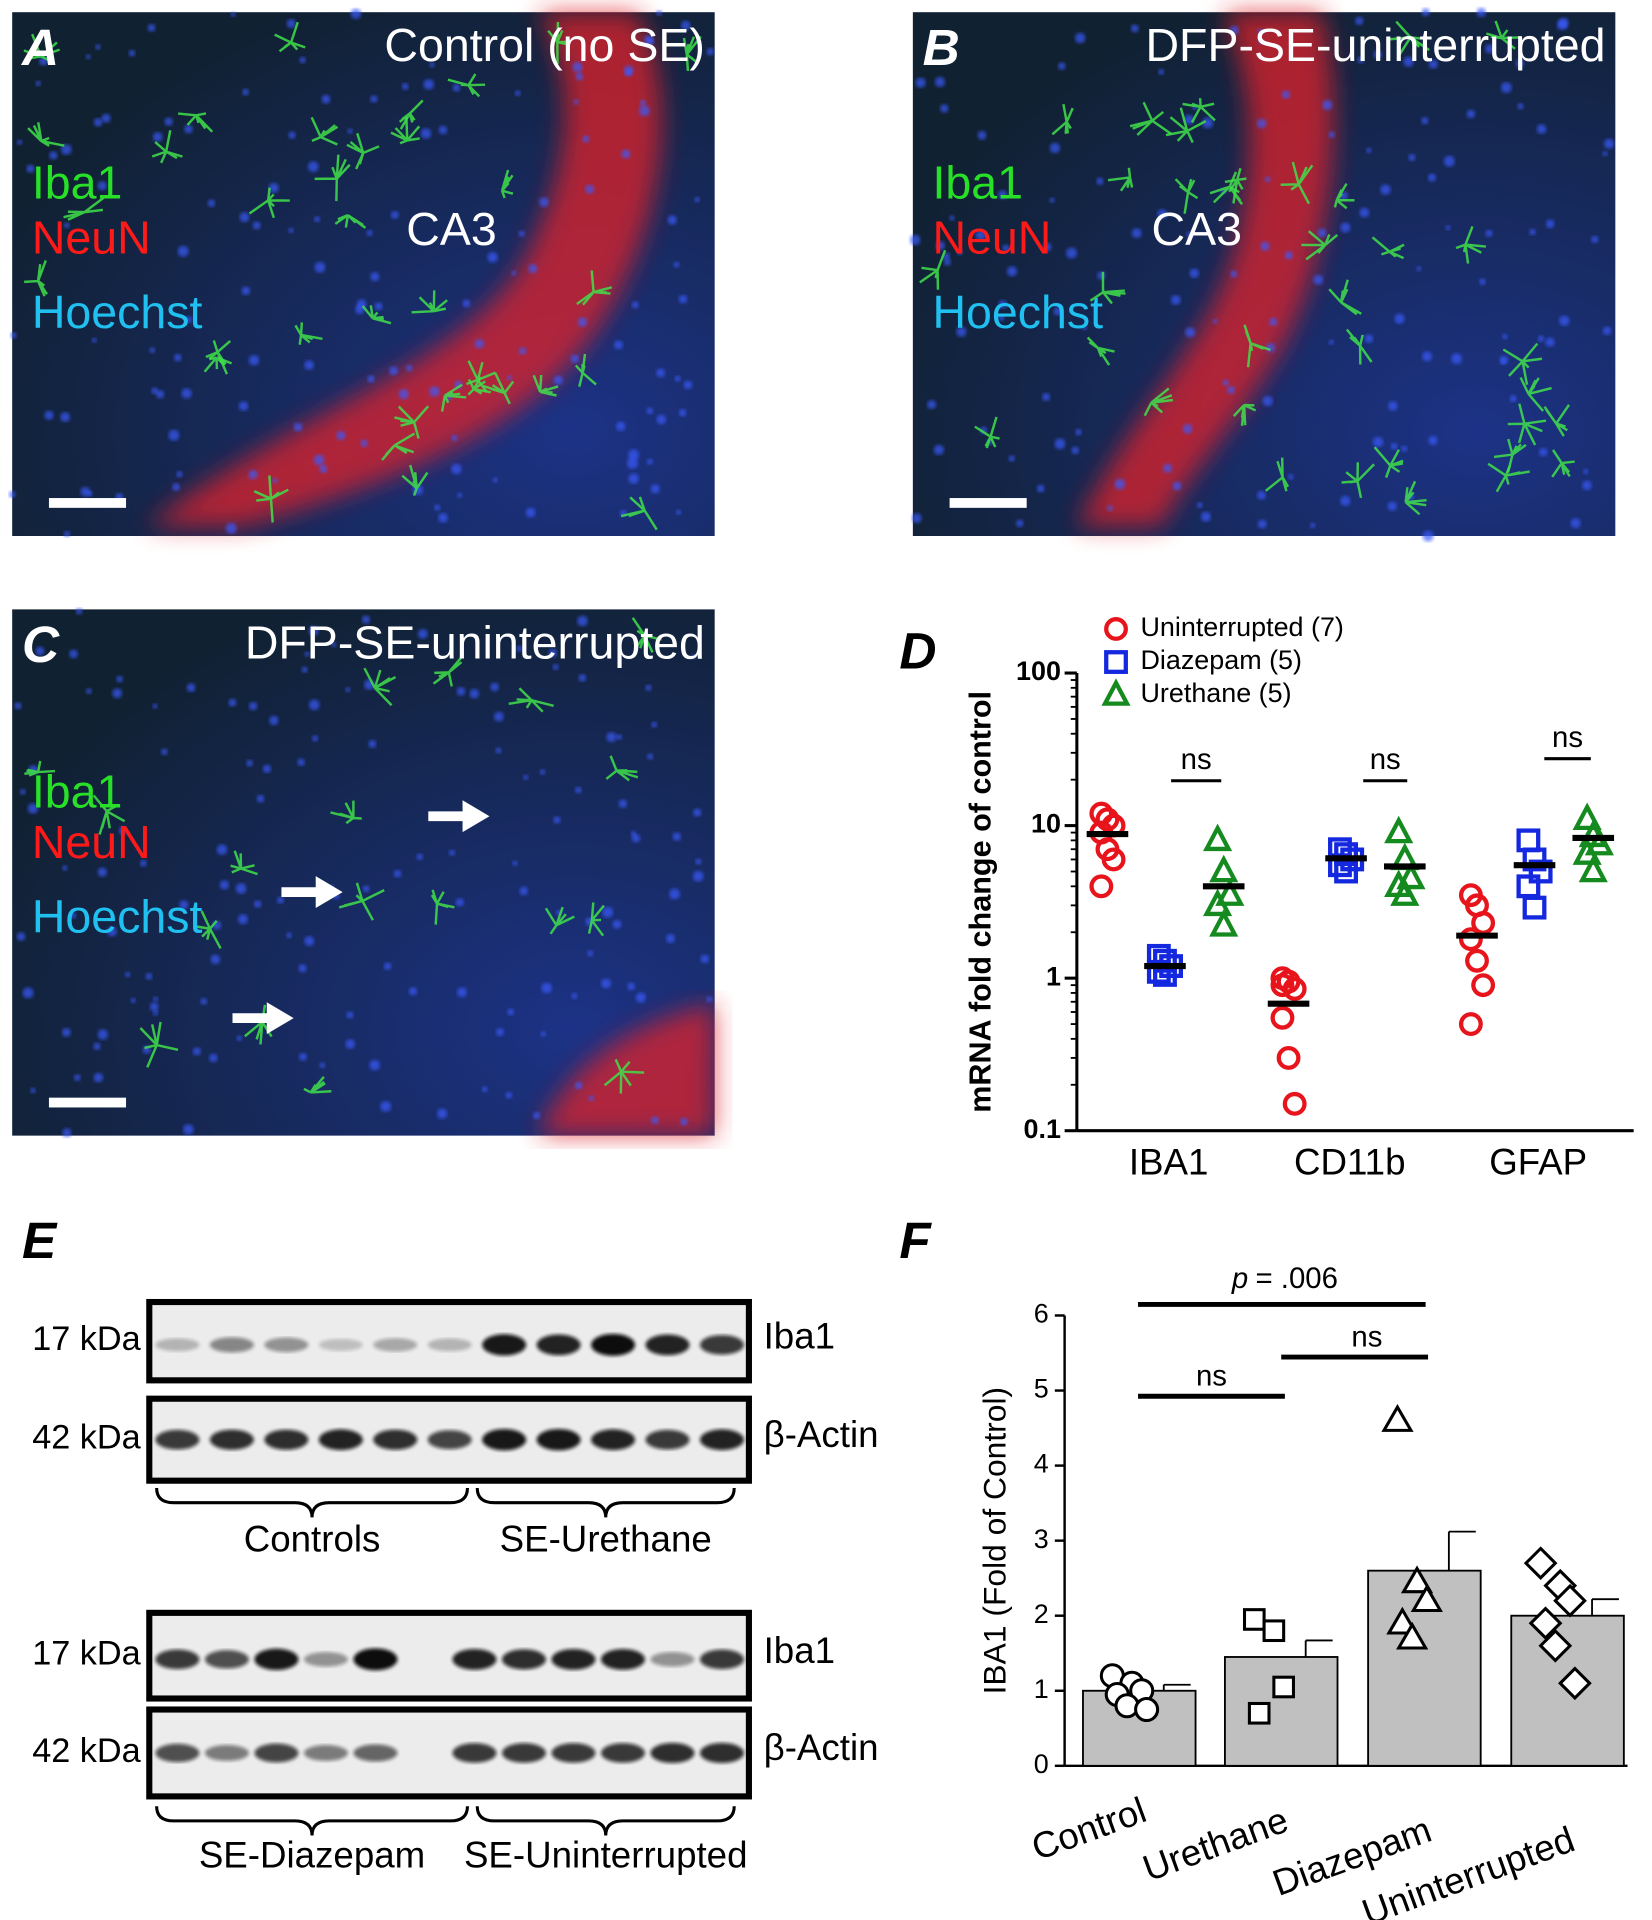  I want to click on stain-label: Iba1, so click(977, 182).